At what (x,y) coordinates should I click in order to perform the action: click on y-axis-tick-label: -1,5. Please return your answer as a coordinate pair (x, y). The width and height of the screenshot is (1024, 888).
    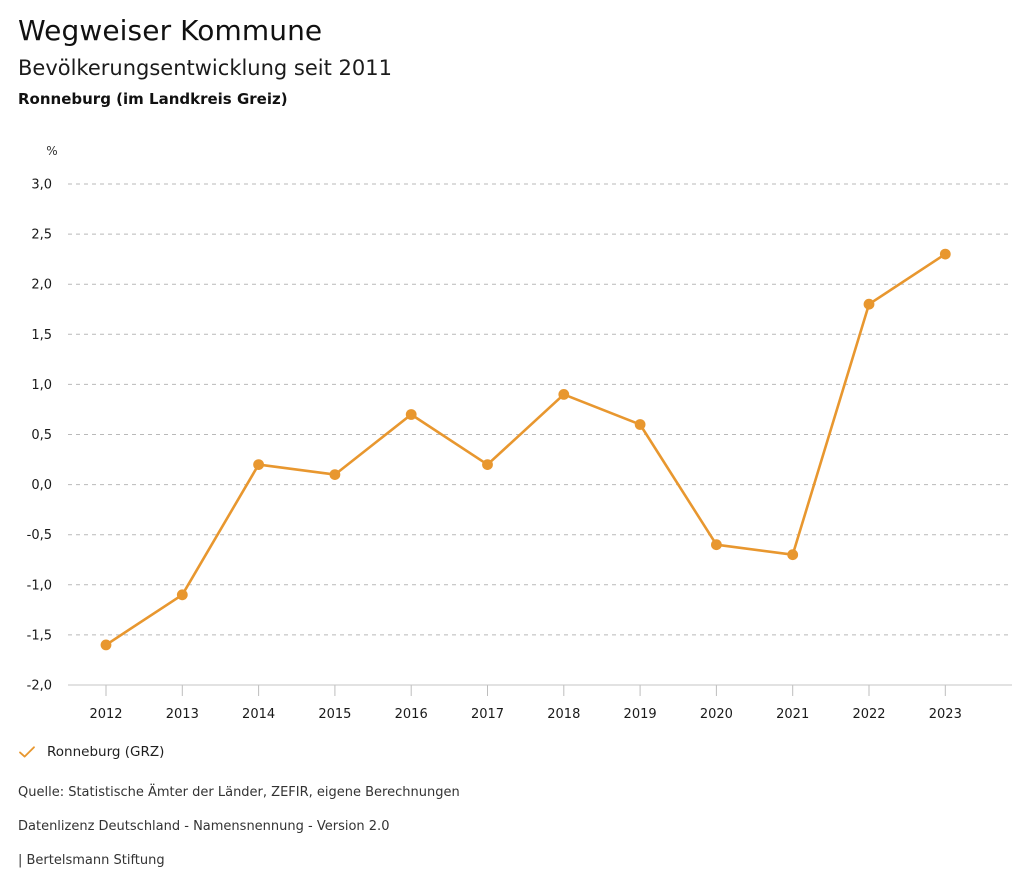
    Looking at the image, I should click on (39, 635).